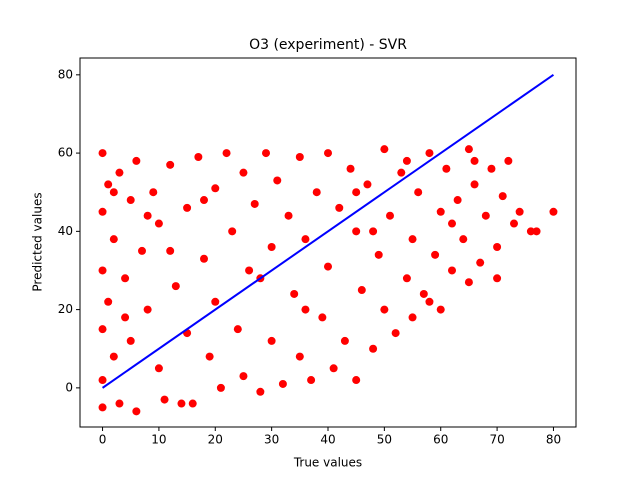  I want to click on x-tick-label: 0, so click(103, 440).